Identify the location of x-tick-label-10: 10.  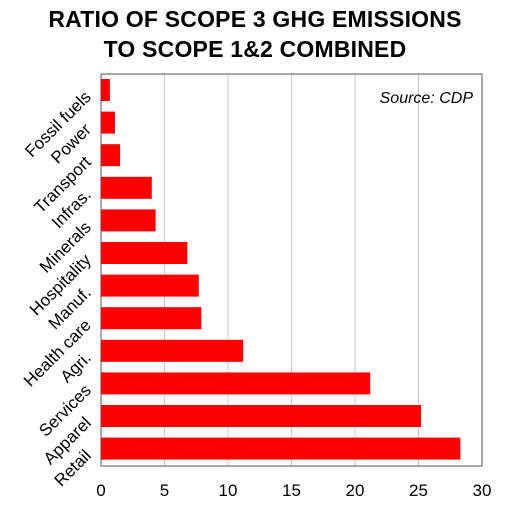
(228, 490).